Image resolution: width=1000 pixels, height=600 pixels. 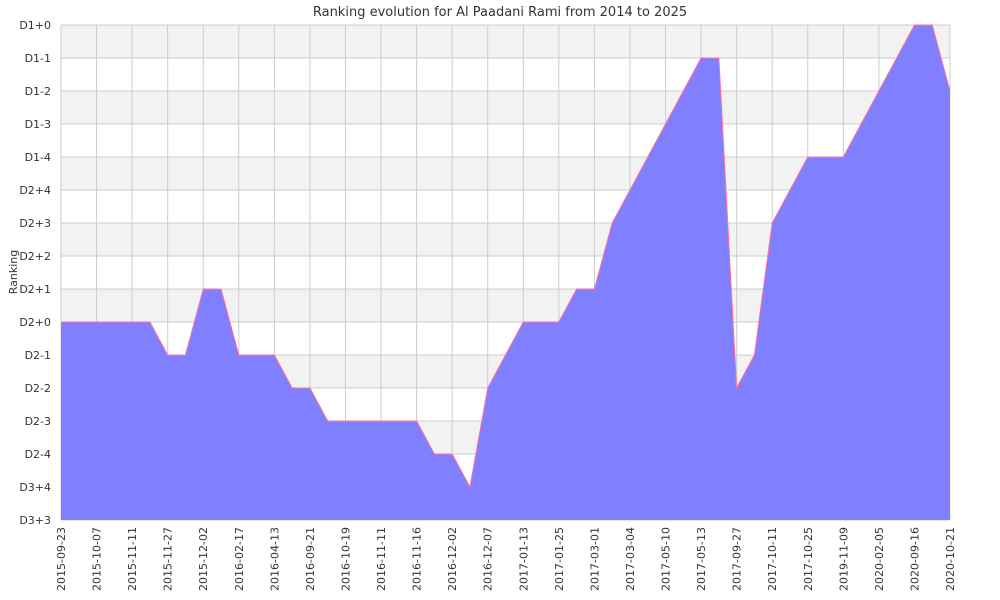 What do you see at coordinates (132, 559) in the screenshot?
I see `x-tick-label: 2015-11-11` at bounding box center [132, 559].